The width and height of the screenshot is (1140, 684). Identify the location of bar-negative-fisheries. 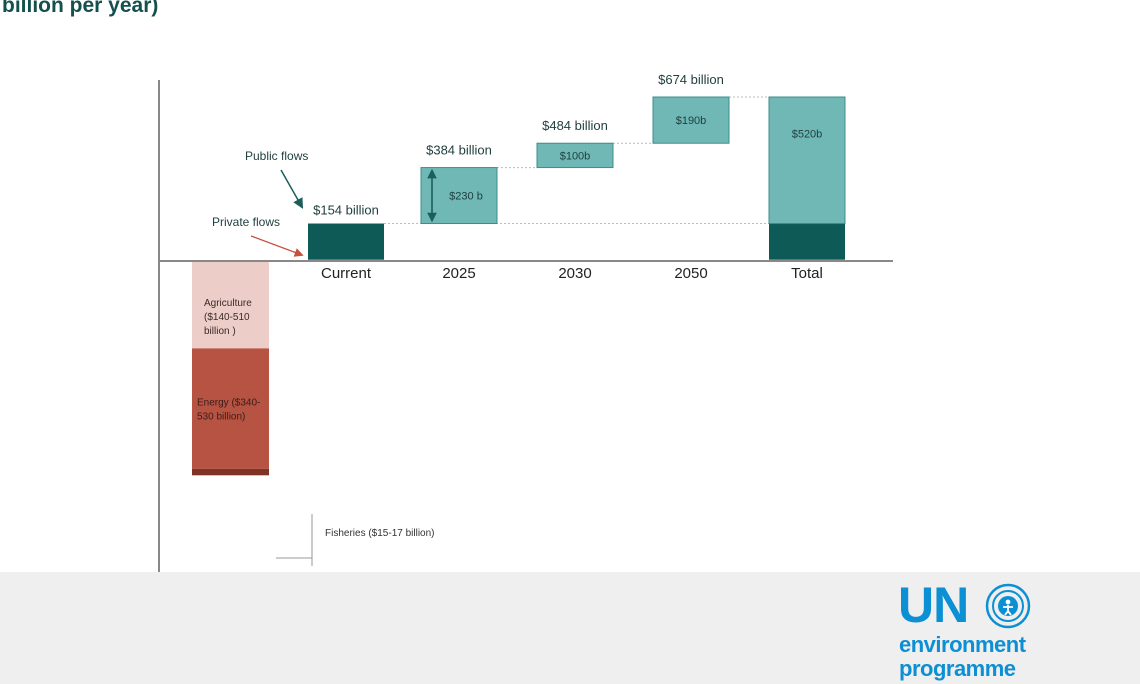
(230, 472).